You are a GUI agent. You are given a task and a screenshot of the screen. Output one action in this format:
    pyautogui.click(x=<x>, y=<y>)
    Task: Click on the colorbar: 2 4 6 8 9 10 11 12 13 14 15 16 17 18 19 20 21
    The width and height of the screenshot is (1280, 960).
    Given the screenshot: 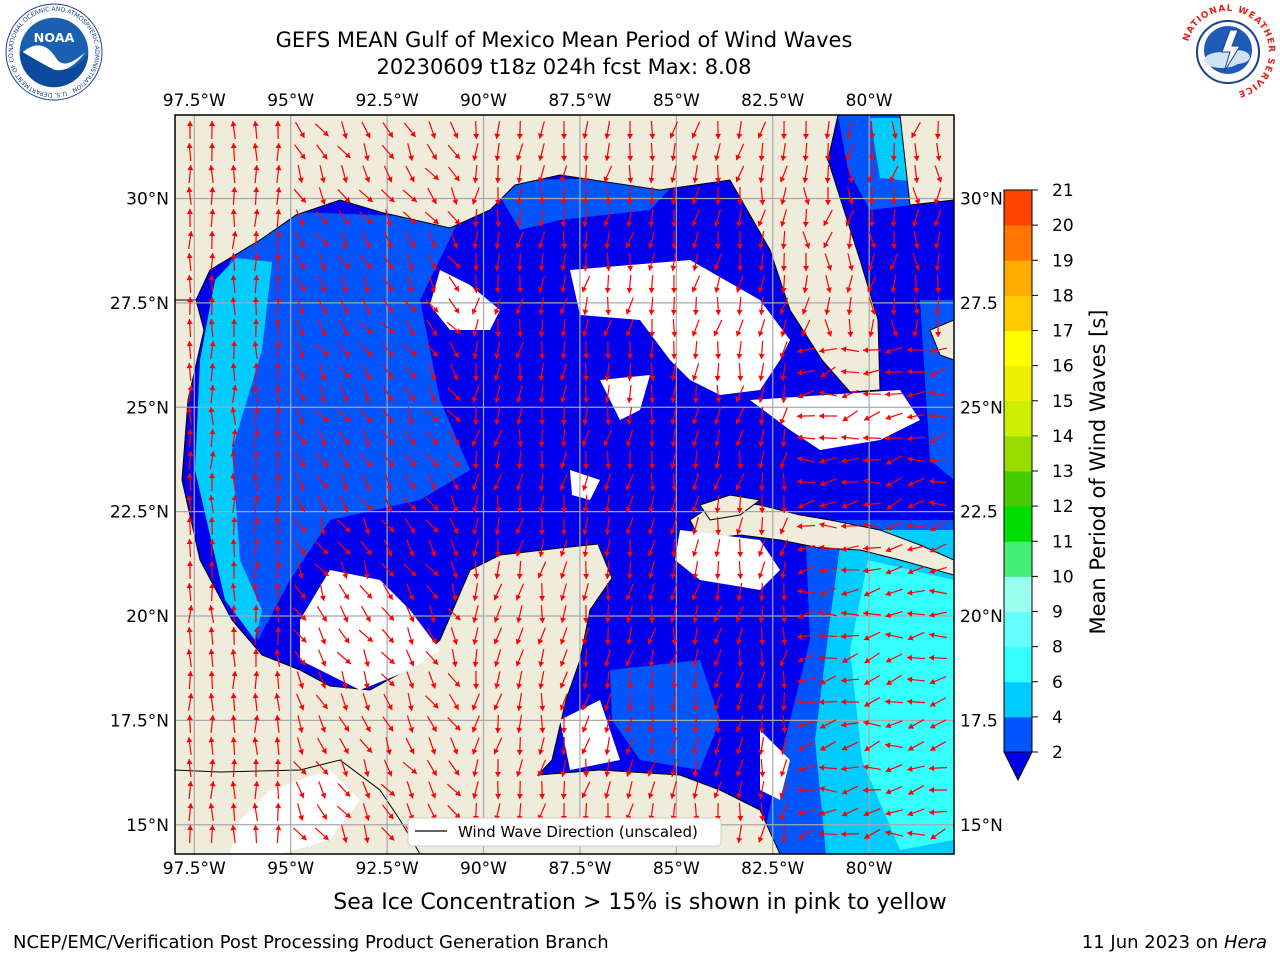 What is the action you would take?
    pyautogui.click(x=1038, y=481)
    